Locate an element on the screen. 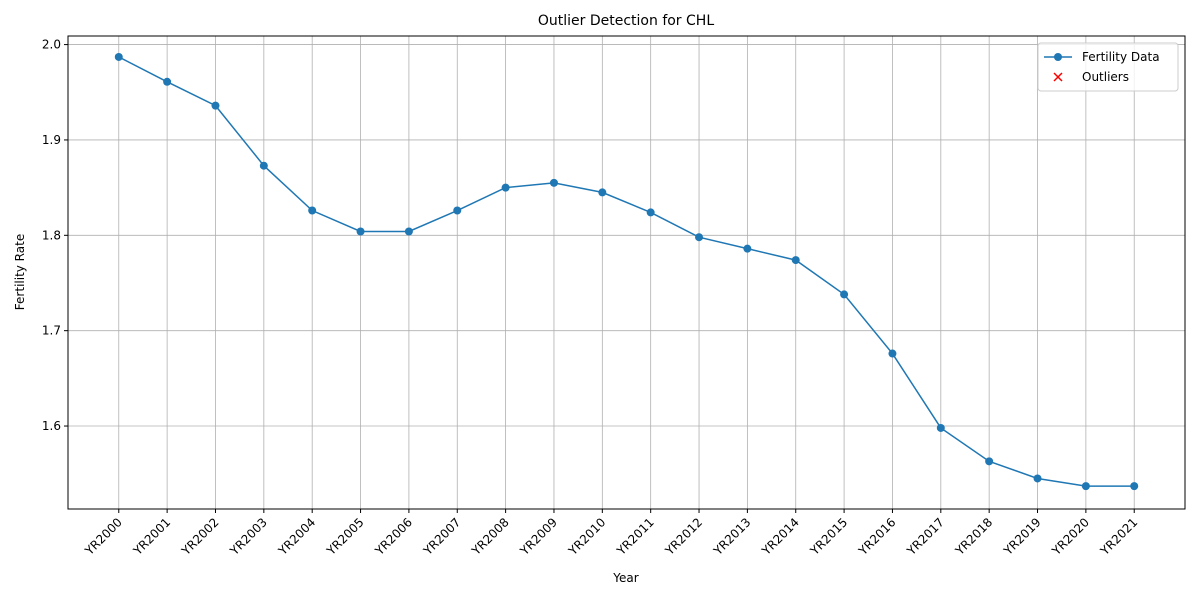 Image resolution: width=1200 pixels, height=600 pixels. x-tick-label: YR2019 is located at coordinates (1021, 536).